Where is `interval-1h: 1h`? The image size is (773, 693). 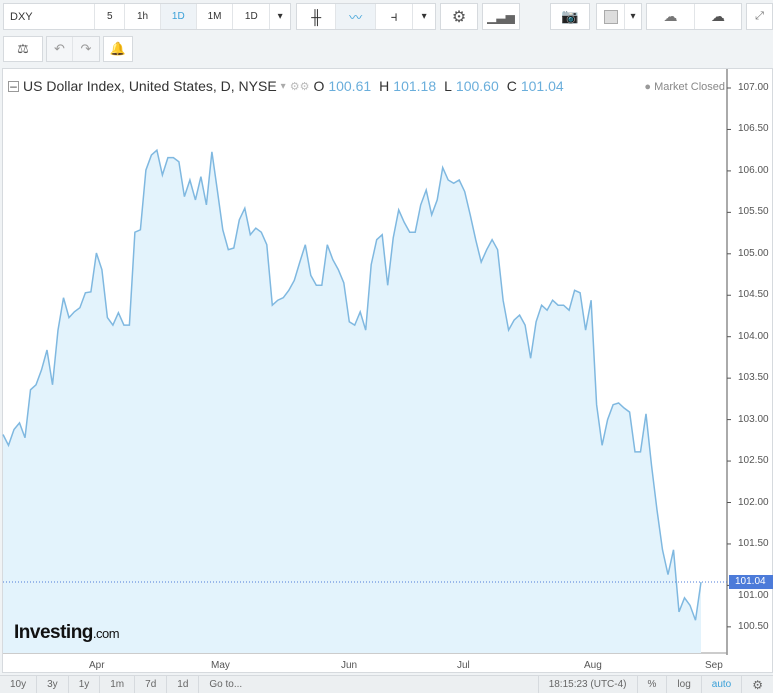
interval-1h: 1h is located at coordinates (143, 16).